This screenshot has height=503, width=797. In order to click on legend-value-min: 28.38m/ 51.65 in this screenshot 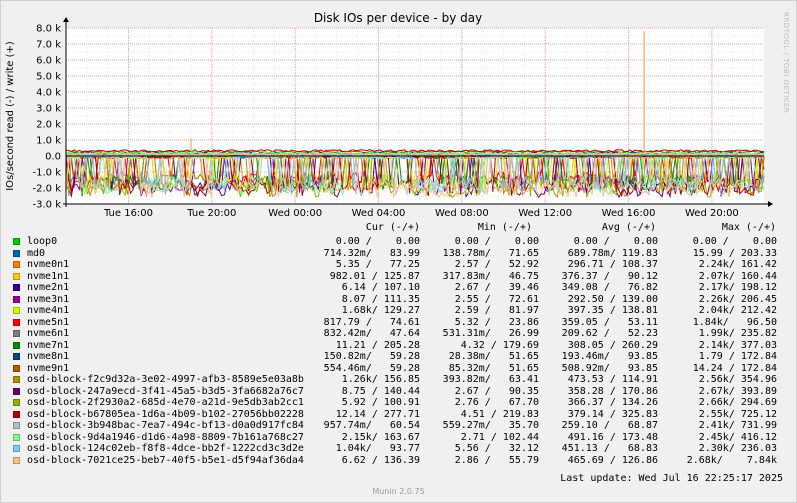, I will do `click(493, 356)`.